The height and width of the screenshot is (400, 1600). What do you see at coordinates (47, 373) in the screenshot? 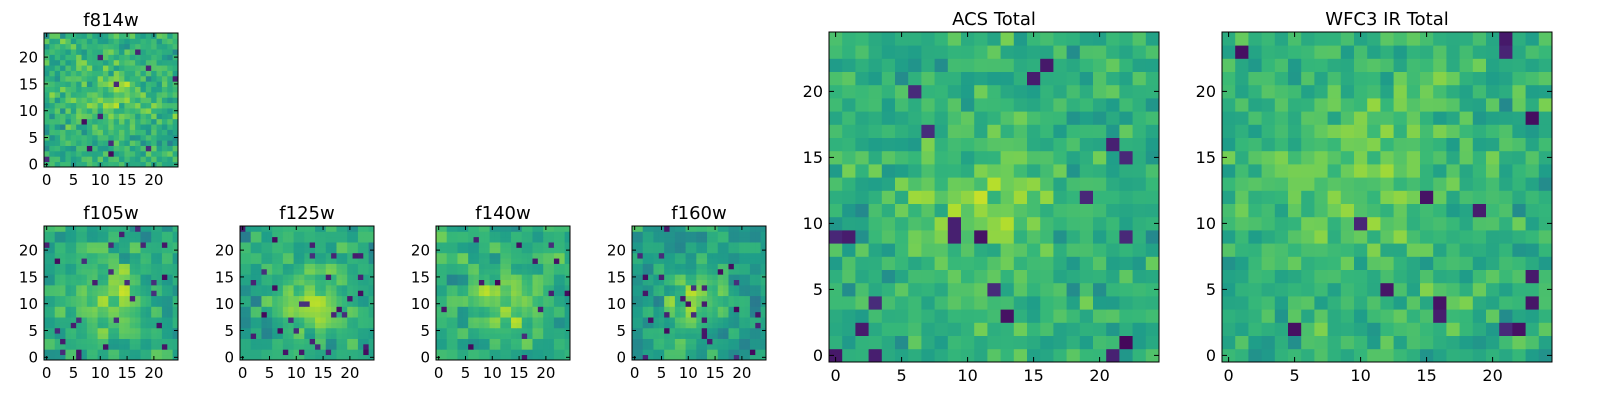
I see `x-tick-label: 0` at bounding box center [47, 373].